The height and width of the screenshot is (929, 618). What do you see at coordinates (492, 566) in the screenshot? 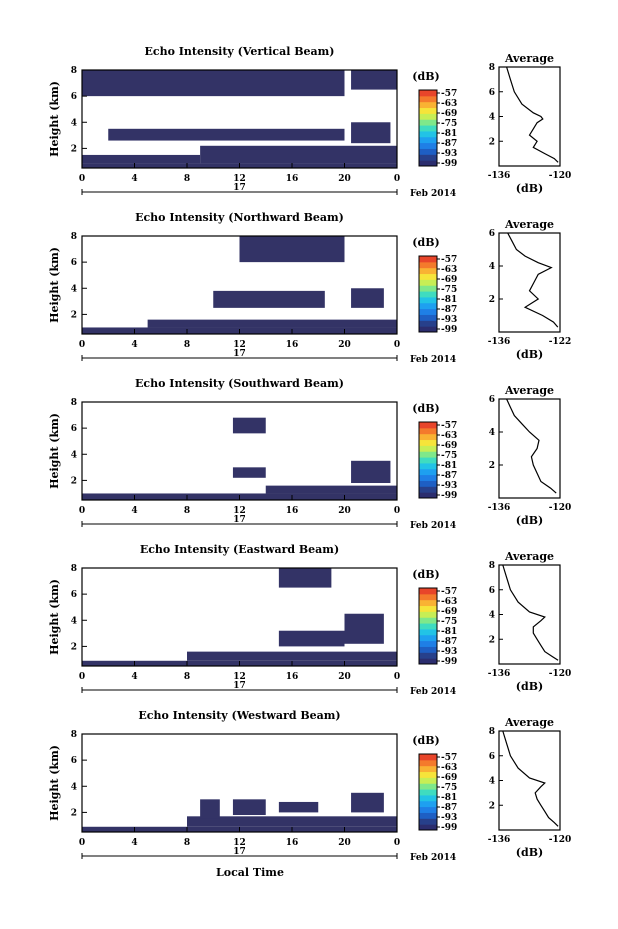
I see `average-y-tick-label: 8` at bounding box center [492, 566].